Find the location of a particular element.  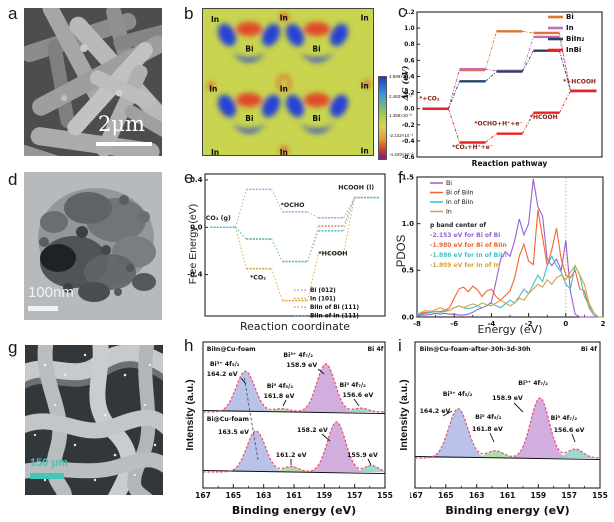

legend-label: BiIn of In (111) is located at coordinates (334, 317).